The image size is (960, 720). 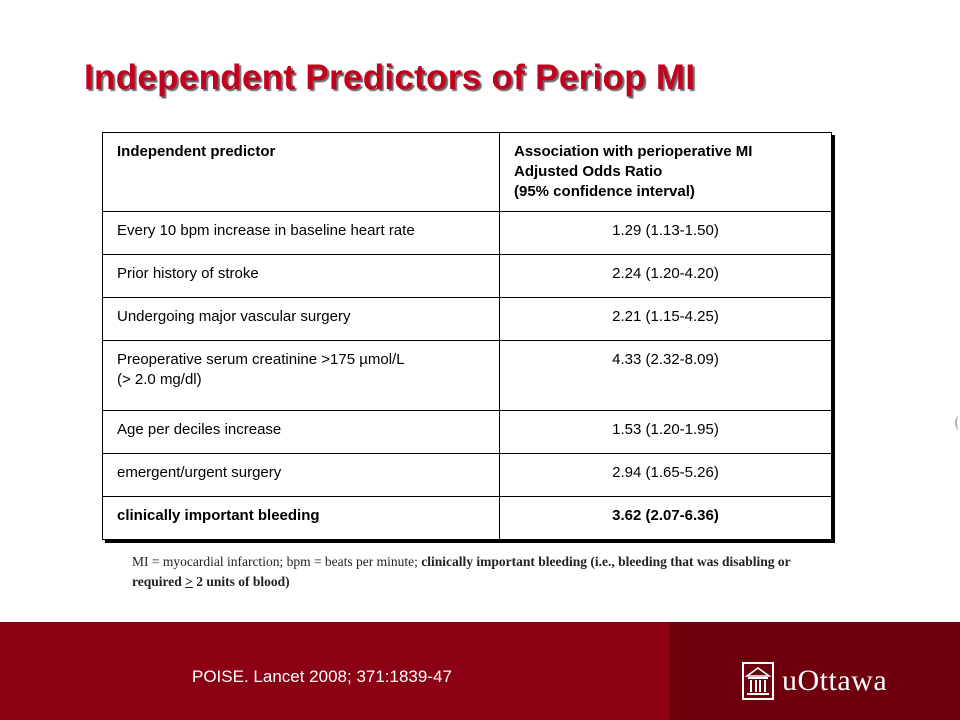 I want to click on logo-panel: uOttawa, so click(x=815, y=671).